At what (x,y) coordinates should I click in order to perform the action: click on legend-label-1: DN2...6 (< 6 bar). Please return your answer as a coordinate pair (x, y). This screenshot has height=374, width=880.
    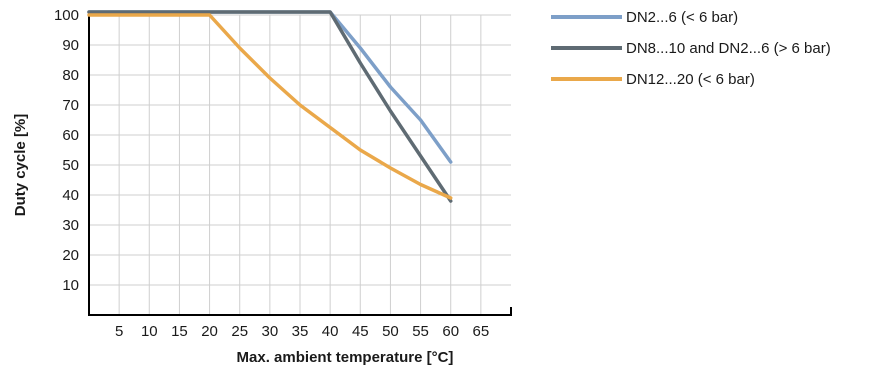
    Looking at the image, I should click on (682, 17).